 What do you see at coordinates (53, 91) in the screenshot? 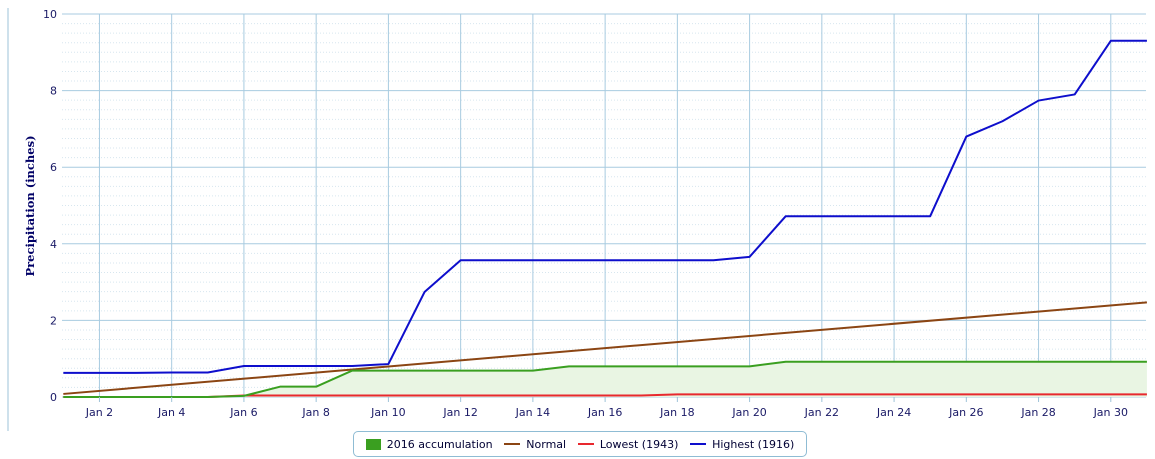
I see `y-tick-label: 8` at bounding box center [53, 91].